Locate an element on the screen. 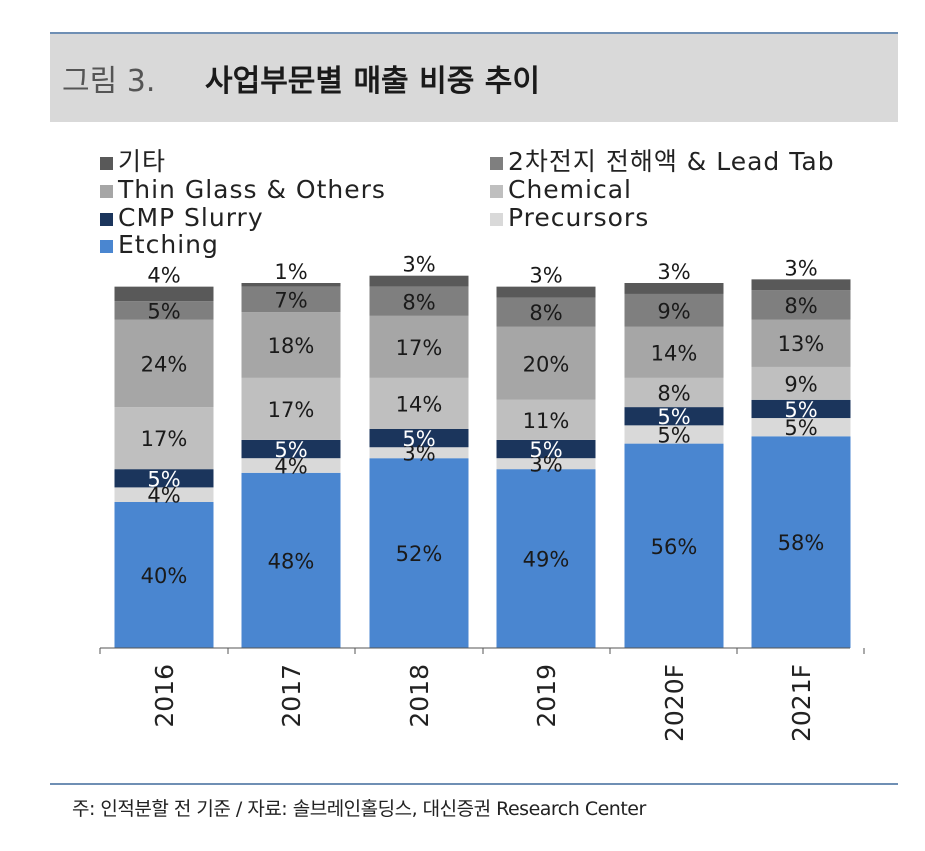  data-label-etching-2016: 40% is located at coordinates (164, 576).